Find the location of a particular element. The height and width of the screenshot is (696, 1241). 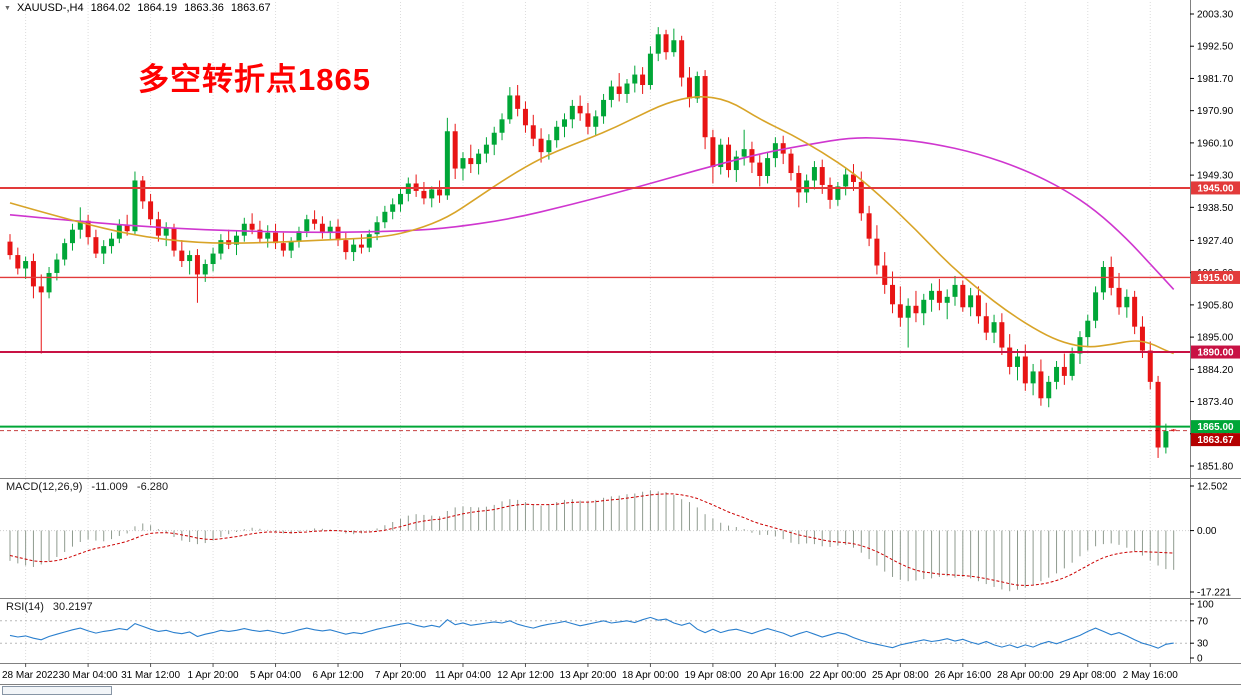

svg-text: 1851.80 is located at coordinates (1215, 467).